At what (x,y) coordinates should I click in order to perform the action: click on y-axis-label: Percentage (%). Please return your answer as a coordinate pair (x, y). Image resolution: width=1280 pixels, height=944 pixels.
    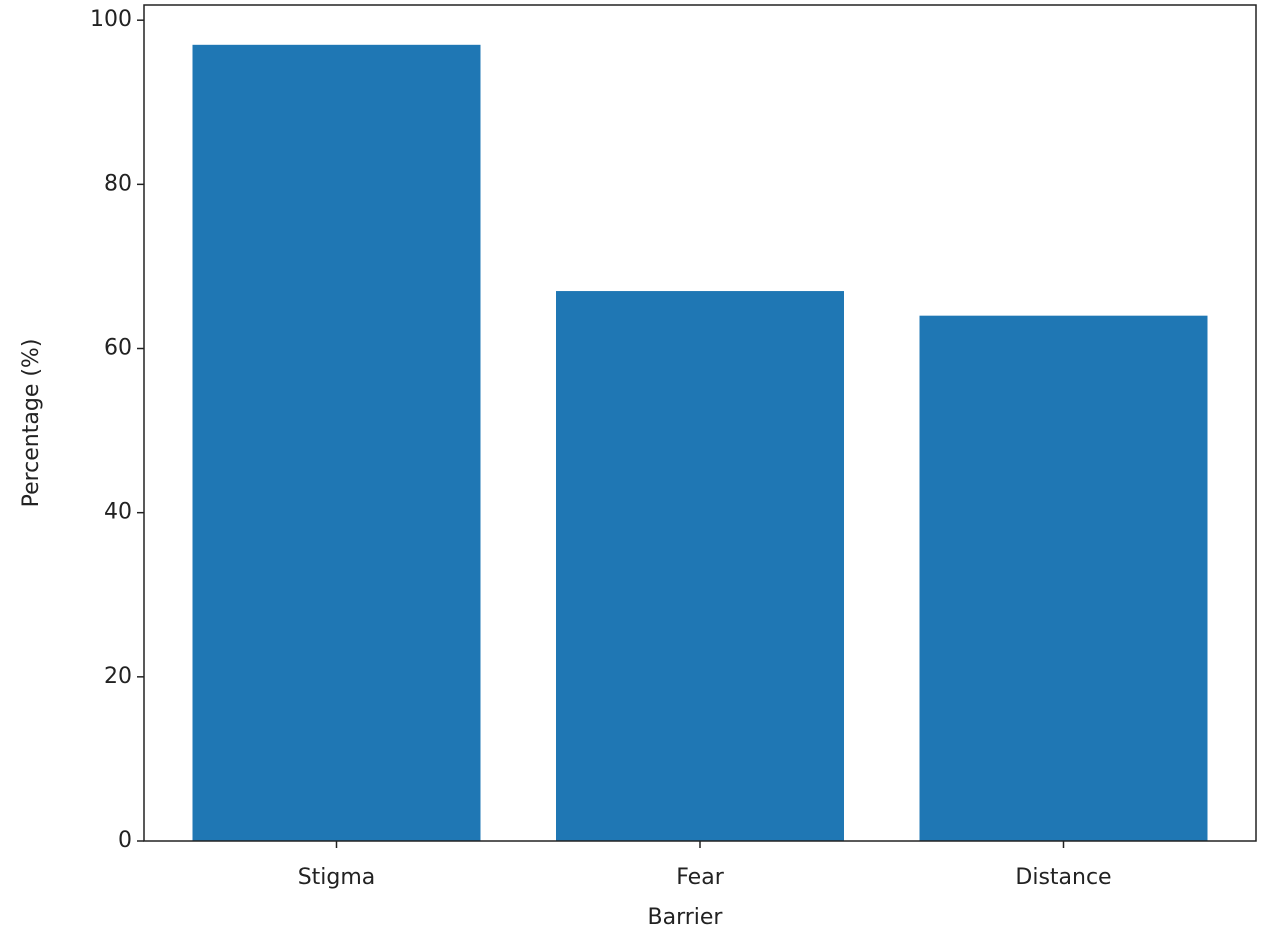
    Looking at the image, I should click on (31, 423).